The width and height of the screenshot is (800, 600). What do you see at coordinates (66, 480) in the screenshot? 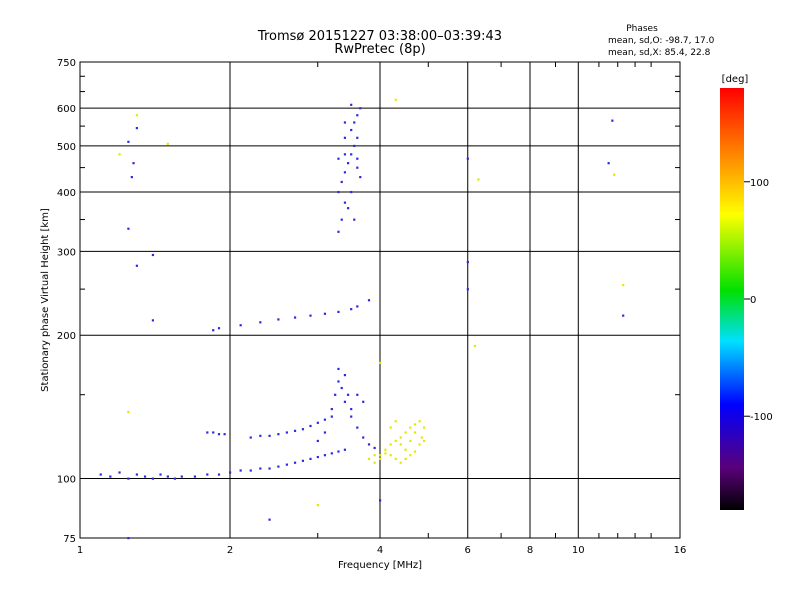
I see `y-tick-label: 100` at bounding box center [66, 480].